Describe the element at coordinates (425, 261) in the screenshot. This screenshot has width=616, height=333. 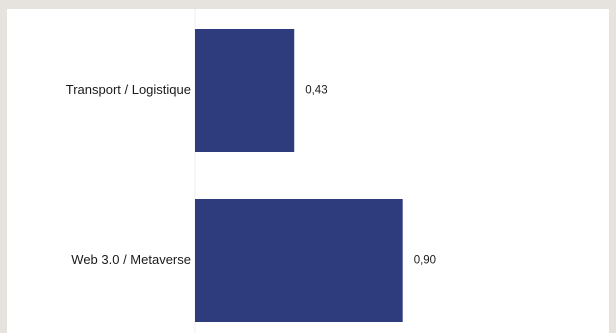
I see `value-label-2: 0,90` at that location.